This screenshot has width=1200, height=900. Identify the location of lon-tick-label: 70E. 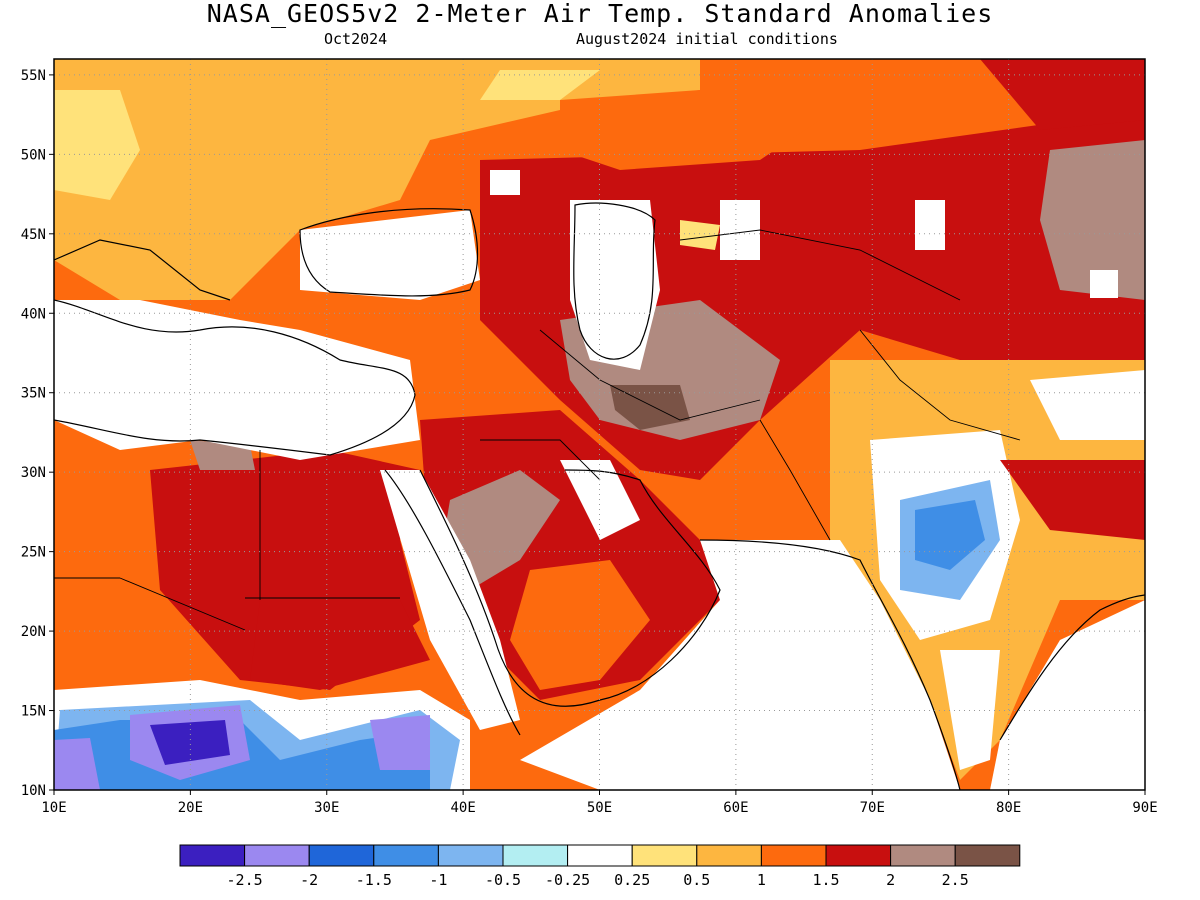
(872, 808).